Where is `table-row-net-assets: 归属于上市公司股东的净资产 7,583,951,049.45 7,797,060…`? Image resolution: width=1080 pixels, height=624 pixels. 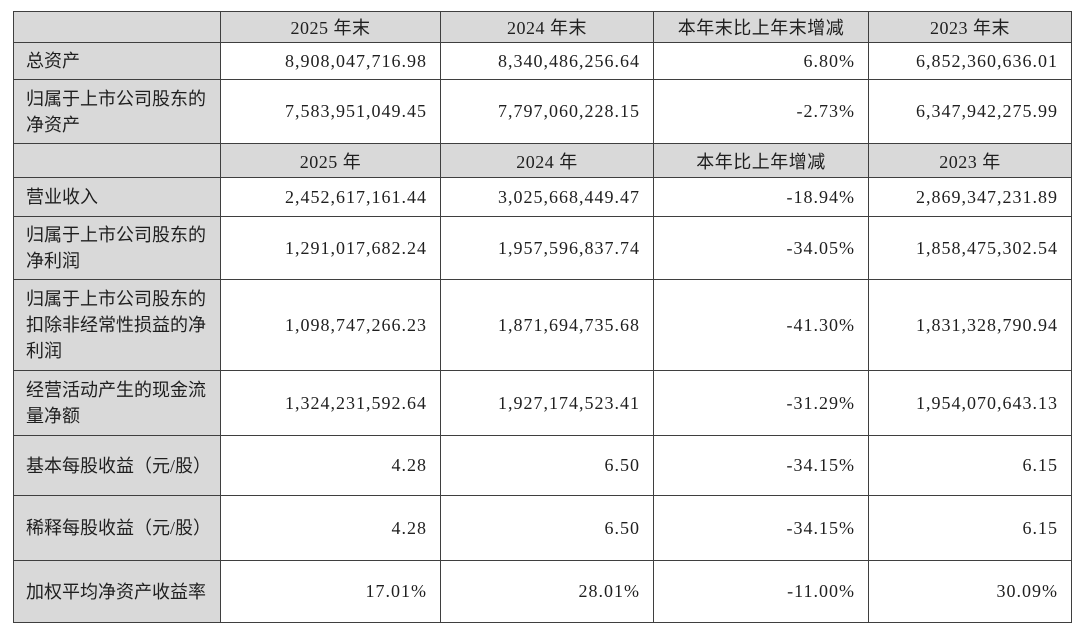 table-row-net-assets: 归属于上市公司股东的净资产 7,583,951,049.45 7,797,060… is located at coordinates (542, 111).